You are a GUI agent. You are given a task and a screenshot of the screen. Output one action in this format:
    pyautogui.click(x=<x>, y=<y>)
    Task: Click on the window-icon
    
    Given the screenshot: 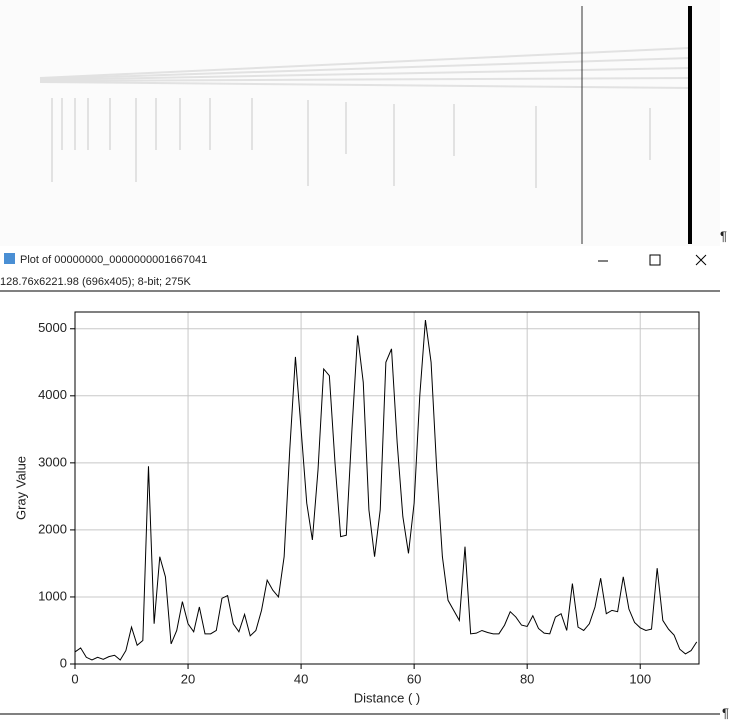 What is the action you would take?
    pyautogui.click(x=9, y=258)
    